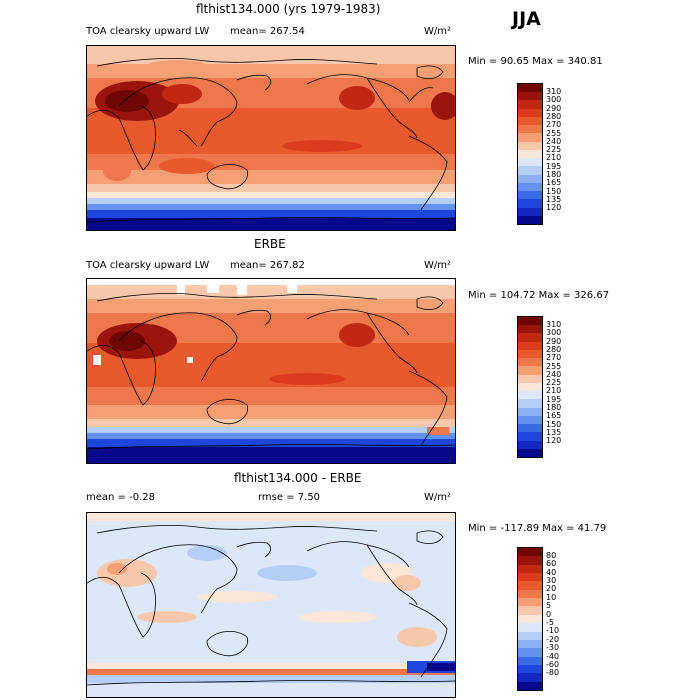 The height and width of the screenshot is (700, 700). What do you see at coordinates (526, 19) in the screenshot?
I see `season-label: JJA` at bounding box center [526, 19].